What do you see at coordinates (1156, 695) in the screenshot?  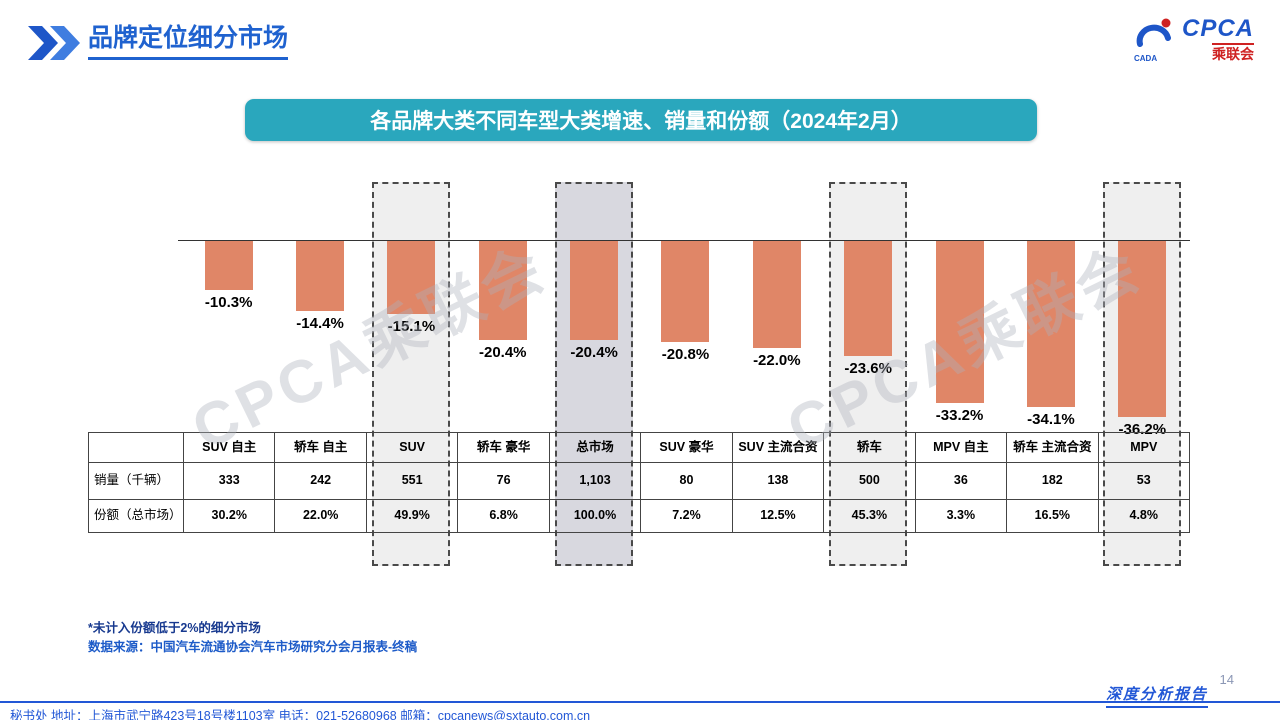 I see `report-label: 深度分析报告` at bounding box center [1156, 695].